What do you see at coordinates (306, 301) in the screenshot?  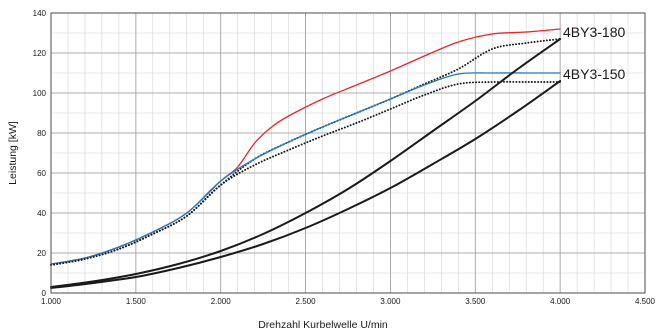 I see `x-tick-label: 2.500` at bounding box center [306, 301].